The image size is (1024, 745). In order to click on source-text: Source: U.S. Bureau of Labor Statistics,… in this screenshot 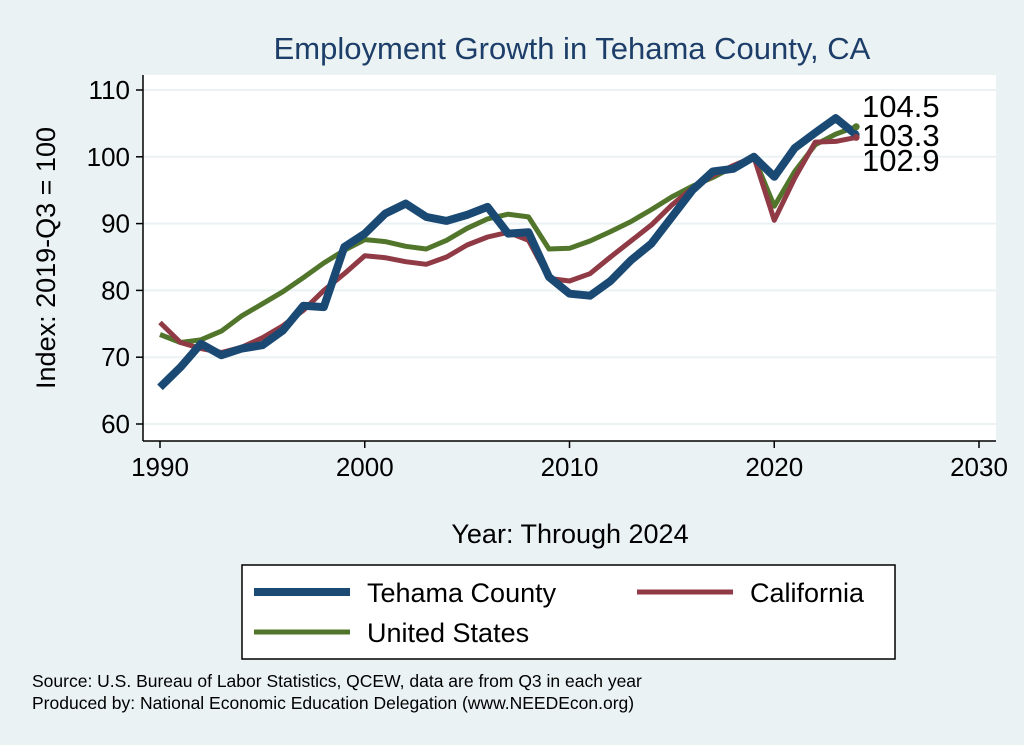, I will do `click(337, 681)`.